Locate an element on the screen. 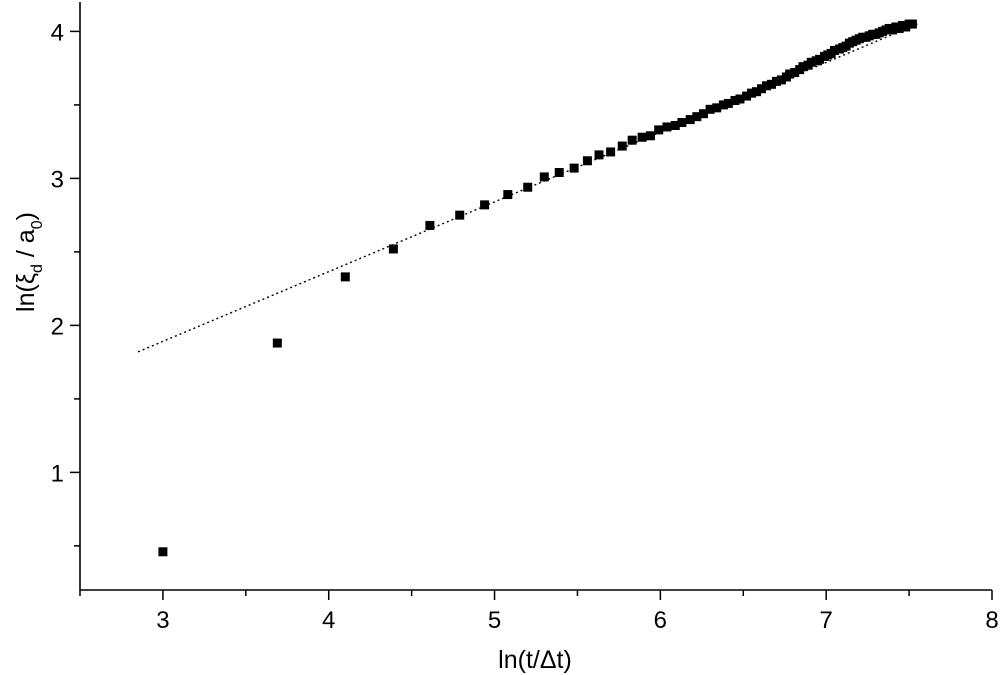 This screenshot has height=675, width=1000. y-axis-title: ln(ξd / a0) is located at coordinates (29, 262).